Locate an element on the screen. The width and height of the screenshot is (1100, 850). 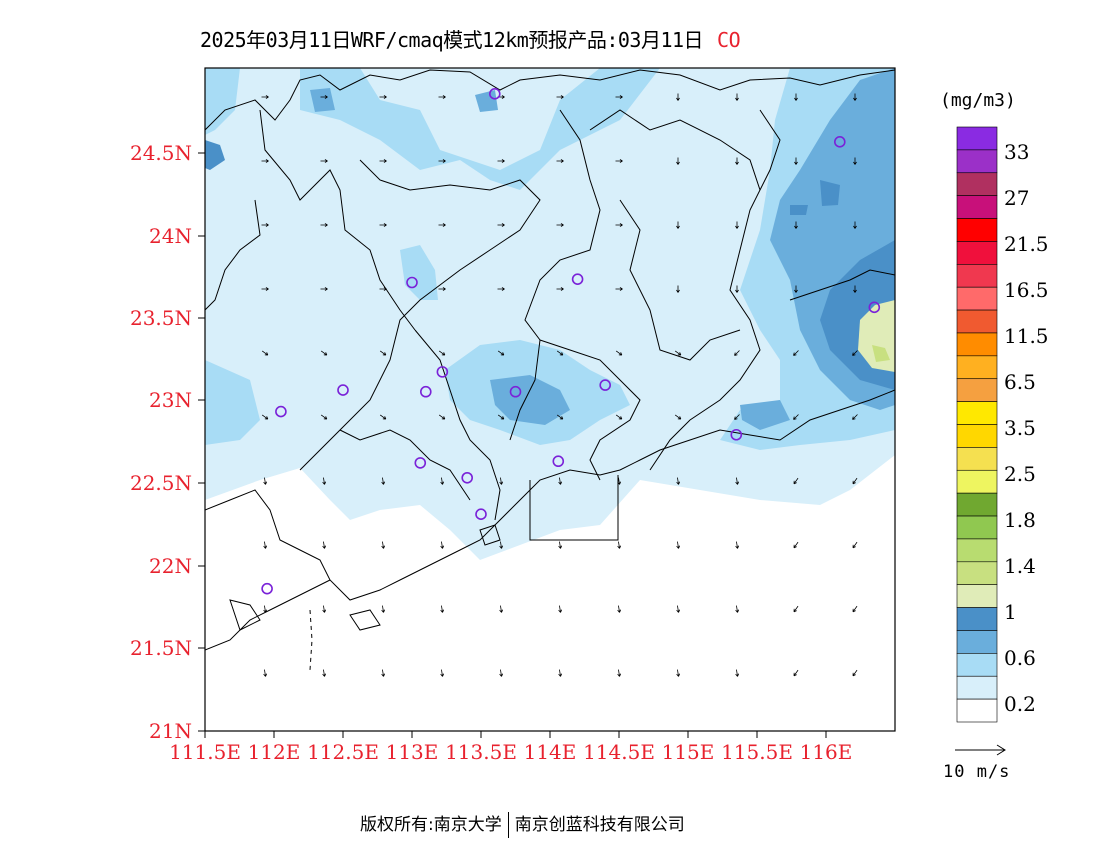
latitude-axis: 24.5N 24N 23.5N 23N 22.5N 22N 21.5N 21N is located at coordinates (167, 442).